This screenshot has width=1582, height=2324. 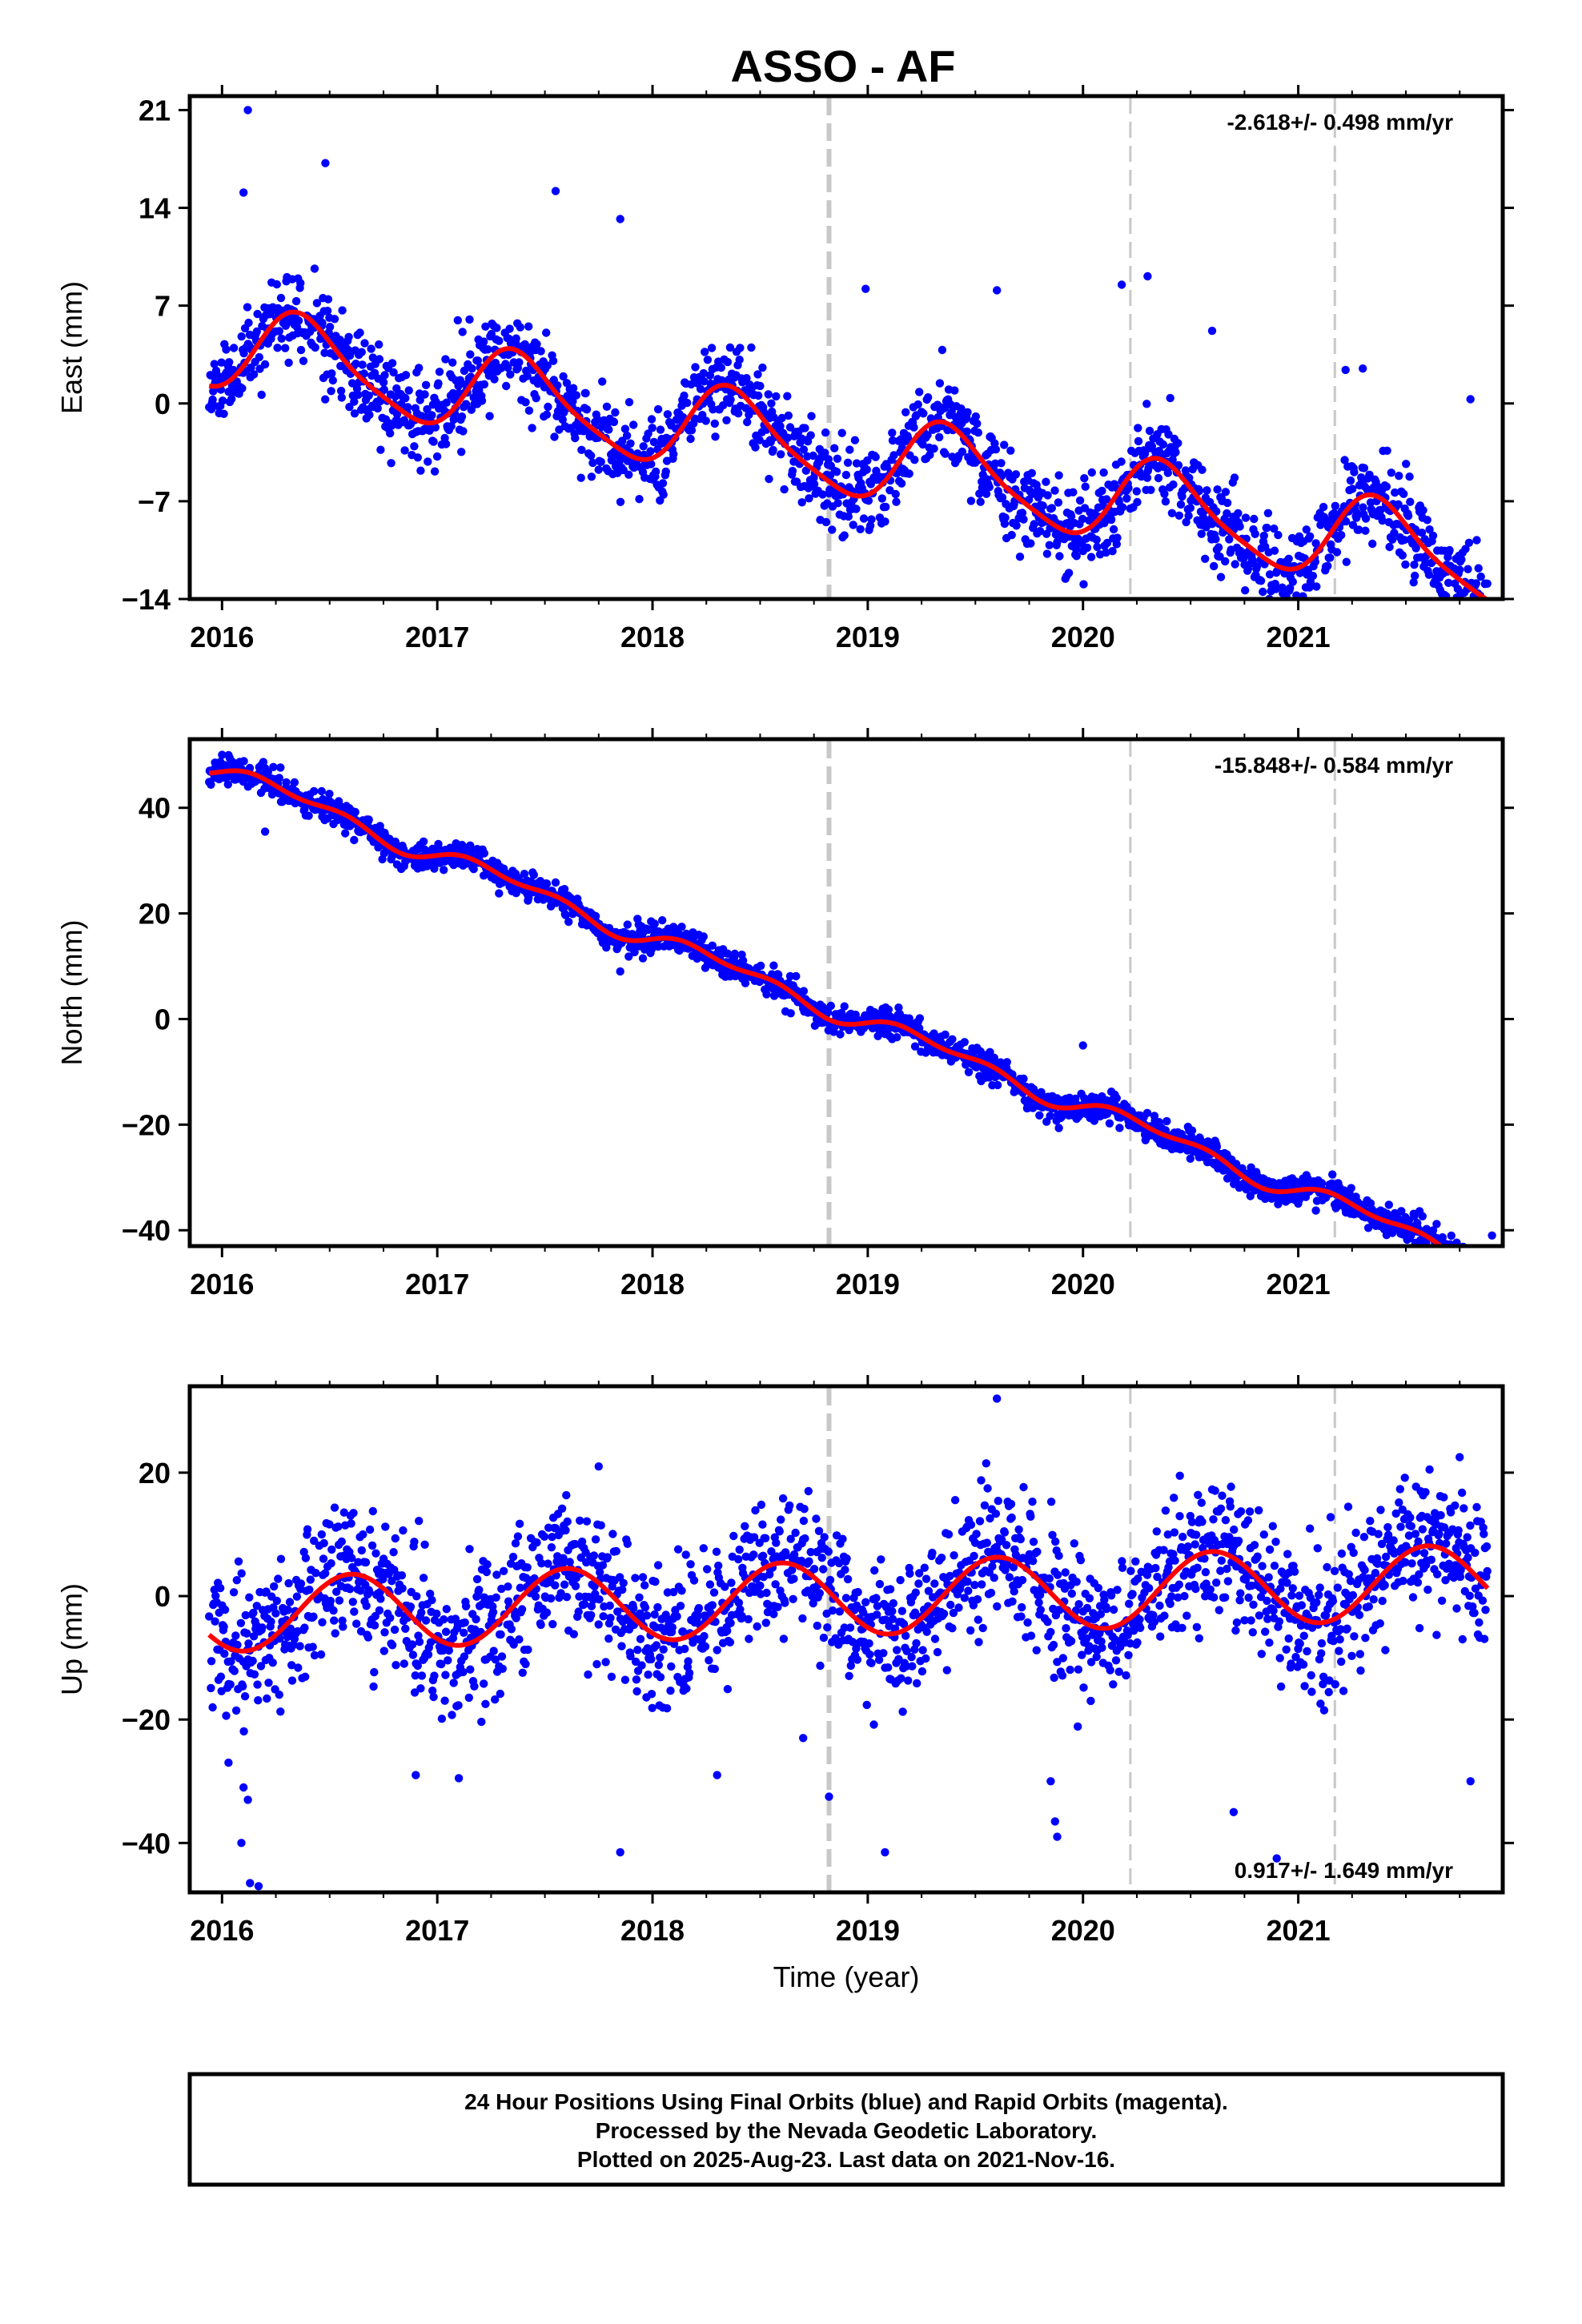 I want to click on y-tick-label: −14, so click(x=146, y=599).